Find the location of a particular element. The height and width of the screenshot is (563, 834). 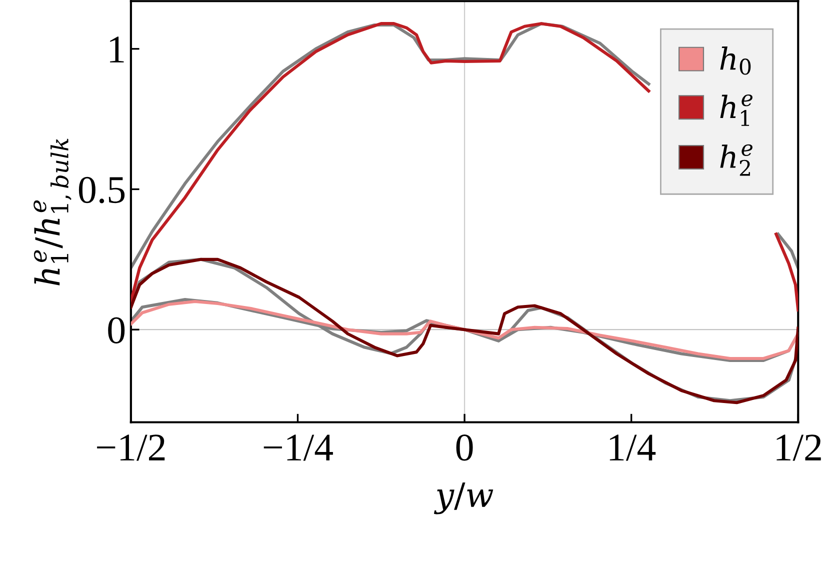

x-axis-title: y/w is located at coordinates (464, 498).